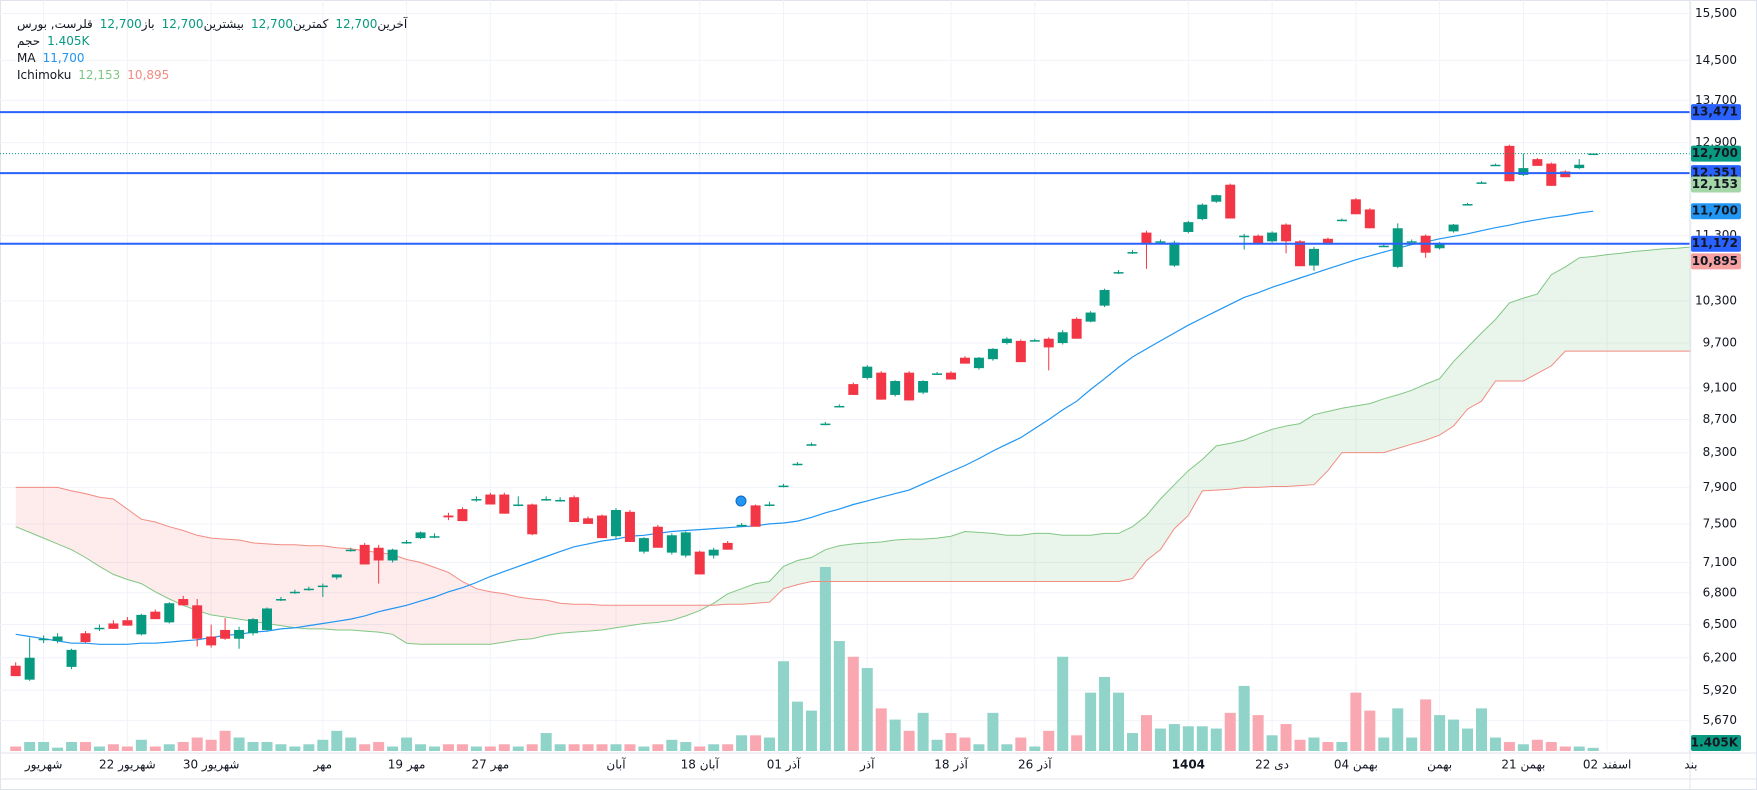  What do you see at coordinates (148, 75) in the screenshot?
I see `ichimoku-value: 10,895` at bounding box center [148, 75].